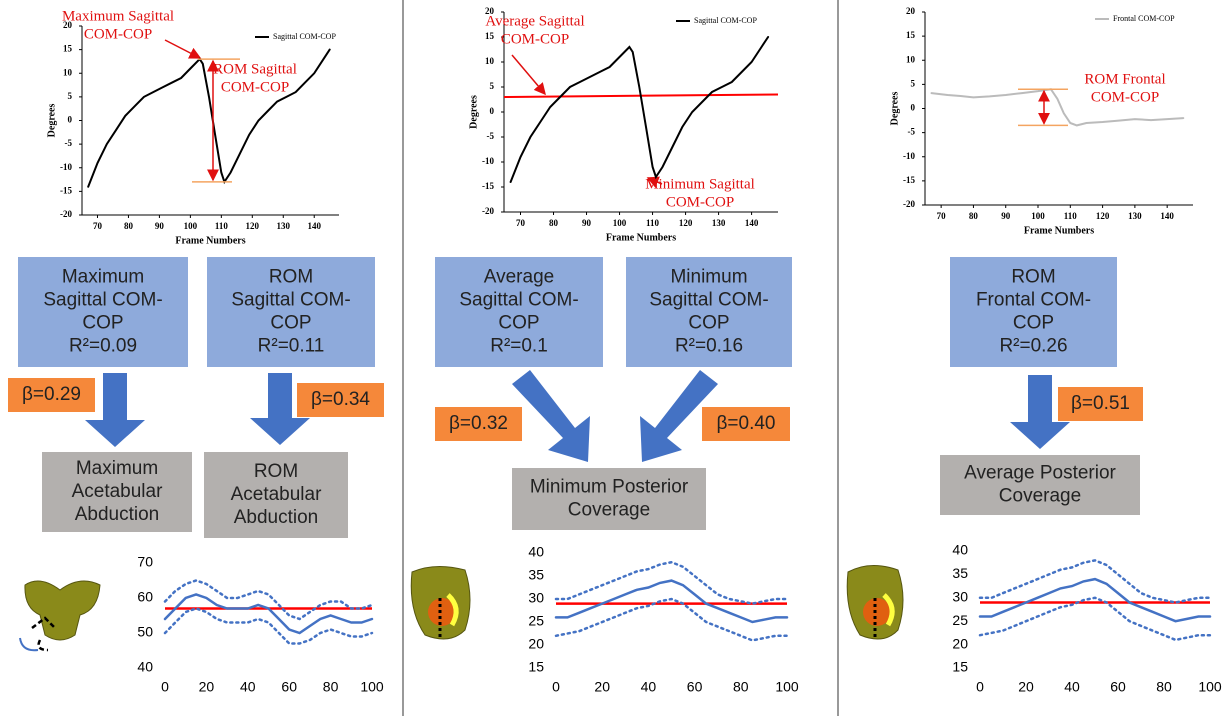 Image resolution: width=1231 pixels, height=716 pixels. I want to click on legend-label: Sagittal COM-COP, so click(725, 20).